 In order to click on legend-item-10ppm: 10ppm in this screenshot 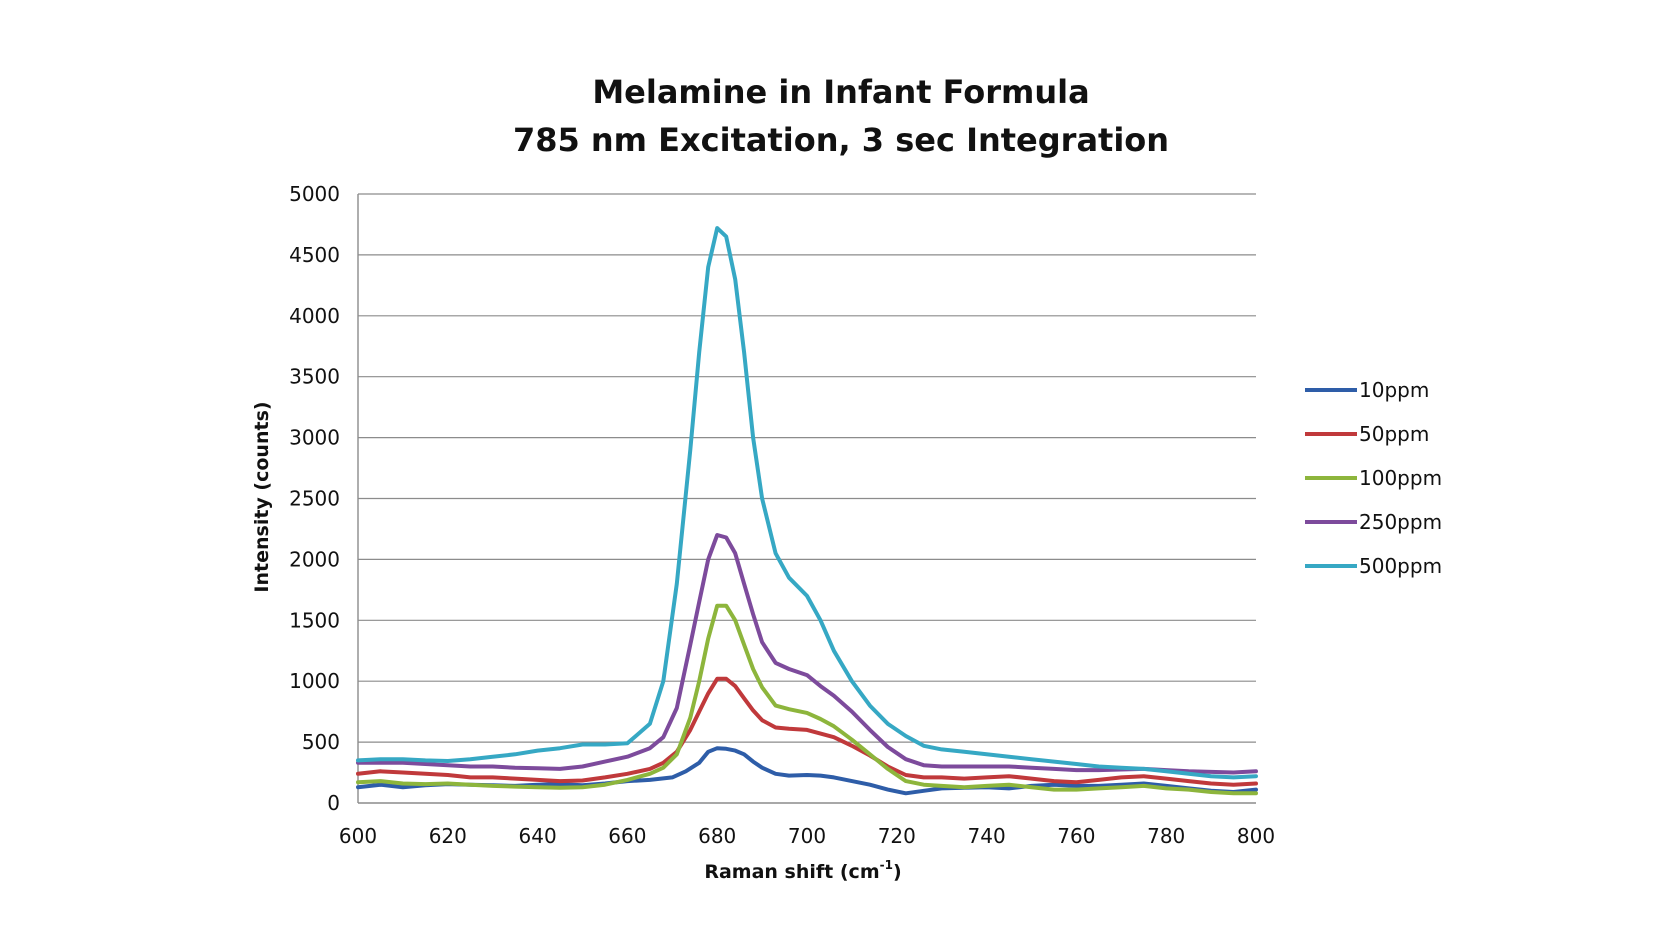, I will do `click(1367, 390)`.